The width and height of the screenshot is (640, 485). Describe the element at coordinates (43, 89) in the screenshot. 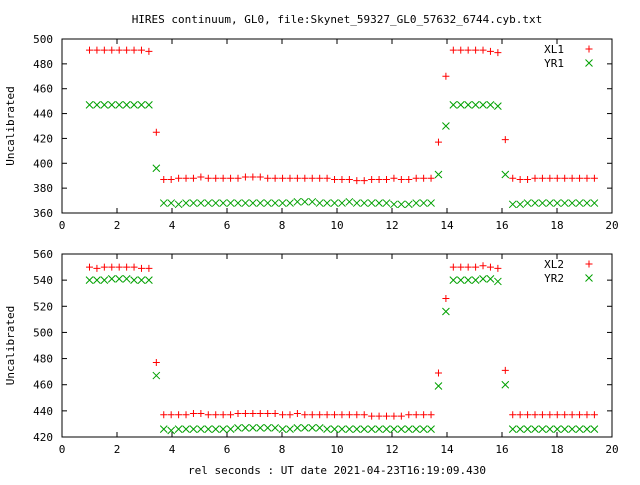

I see `y-tick-label: 460` at that location.